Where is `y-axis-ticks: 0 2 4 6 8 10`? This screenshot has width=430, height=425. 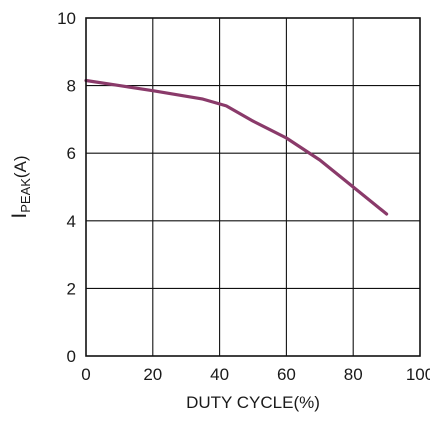
y-axis-ticks: 0 2 4 6 8 10 is located at coordinates (66, 187).